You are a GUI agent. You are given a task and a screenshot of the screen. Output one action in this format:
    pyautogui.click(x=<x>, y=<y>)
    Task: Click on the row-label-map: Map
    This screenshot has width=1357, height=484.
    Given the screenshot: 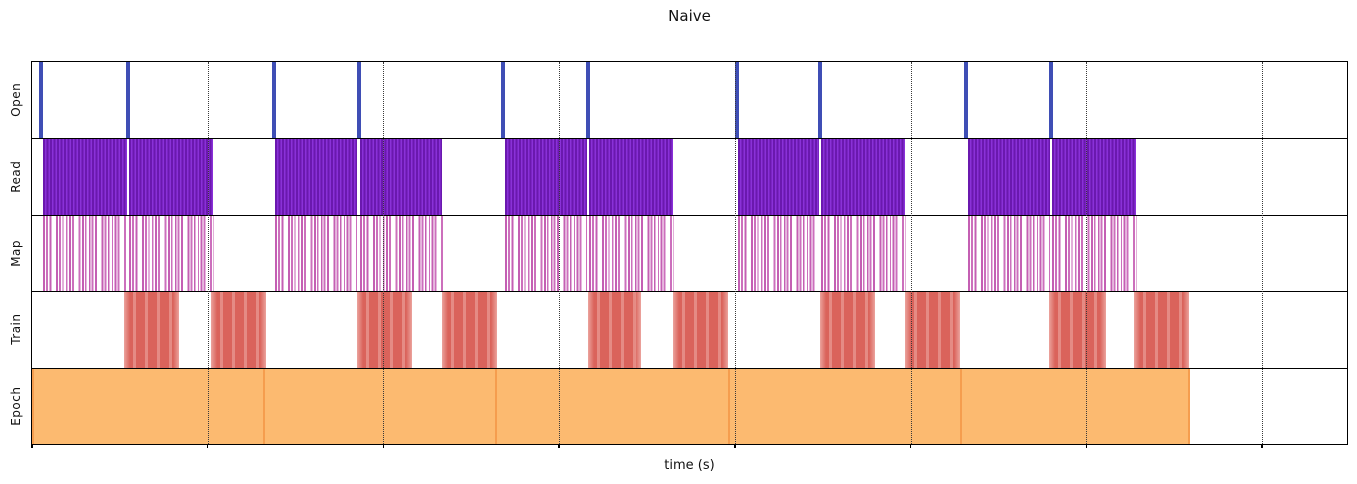 What is the action you would take?
    pyautogui.click(x=16, y=253)
    